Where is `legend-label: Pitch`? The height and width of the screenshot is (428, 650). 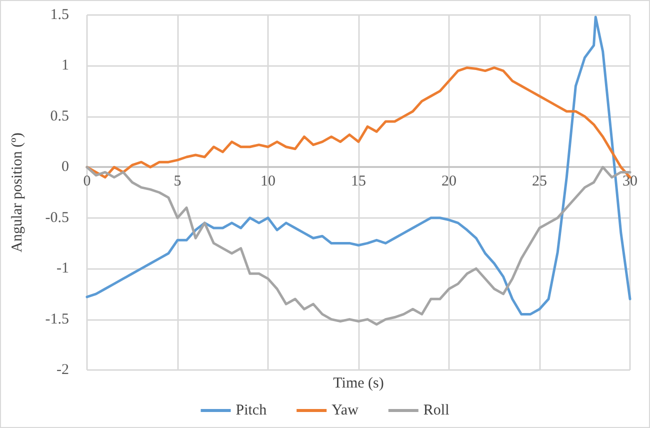 legend-label: Pitch is located at coordinates (252, 410).